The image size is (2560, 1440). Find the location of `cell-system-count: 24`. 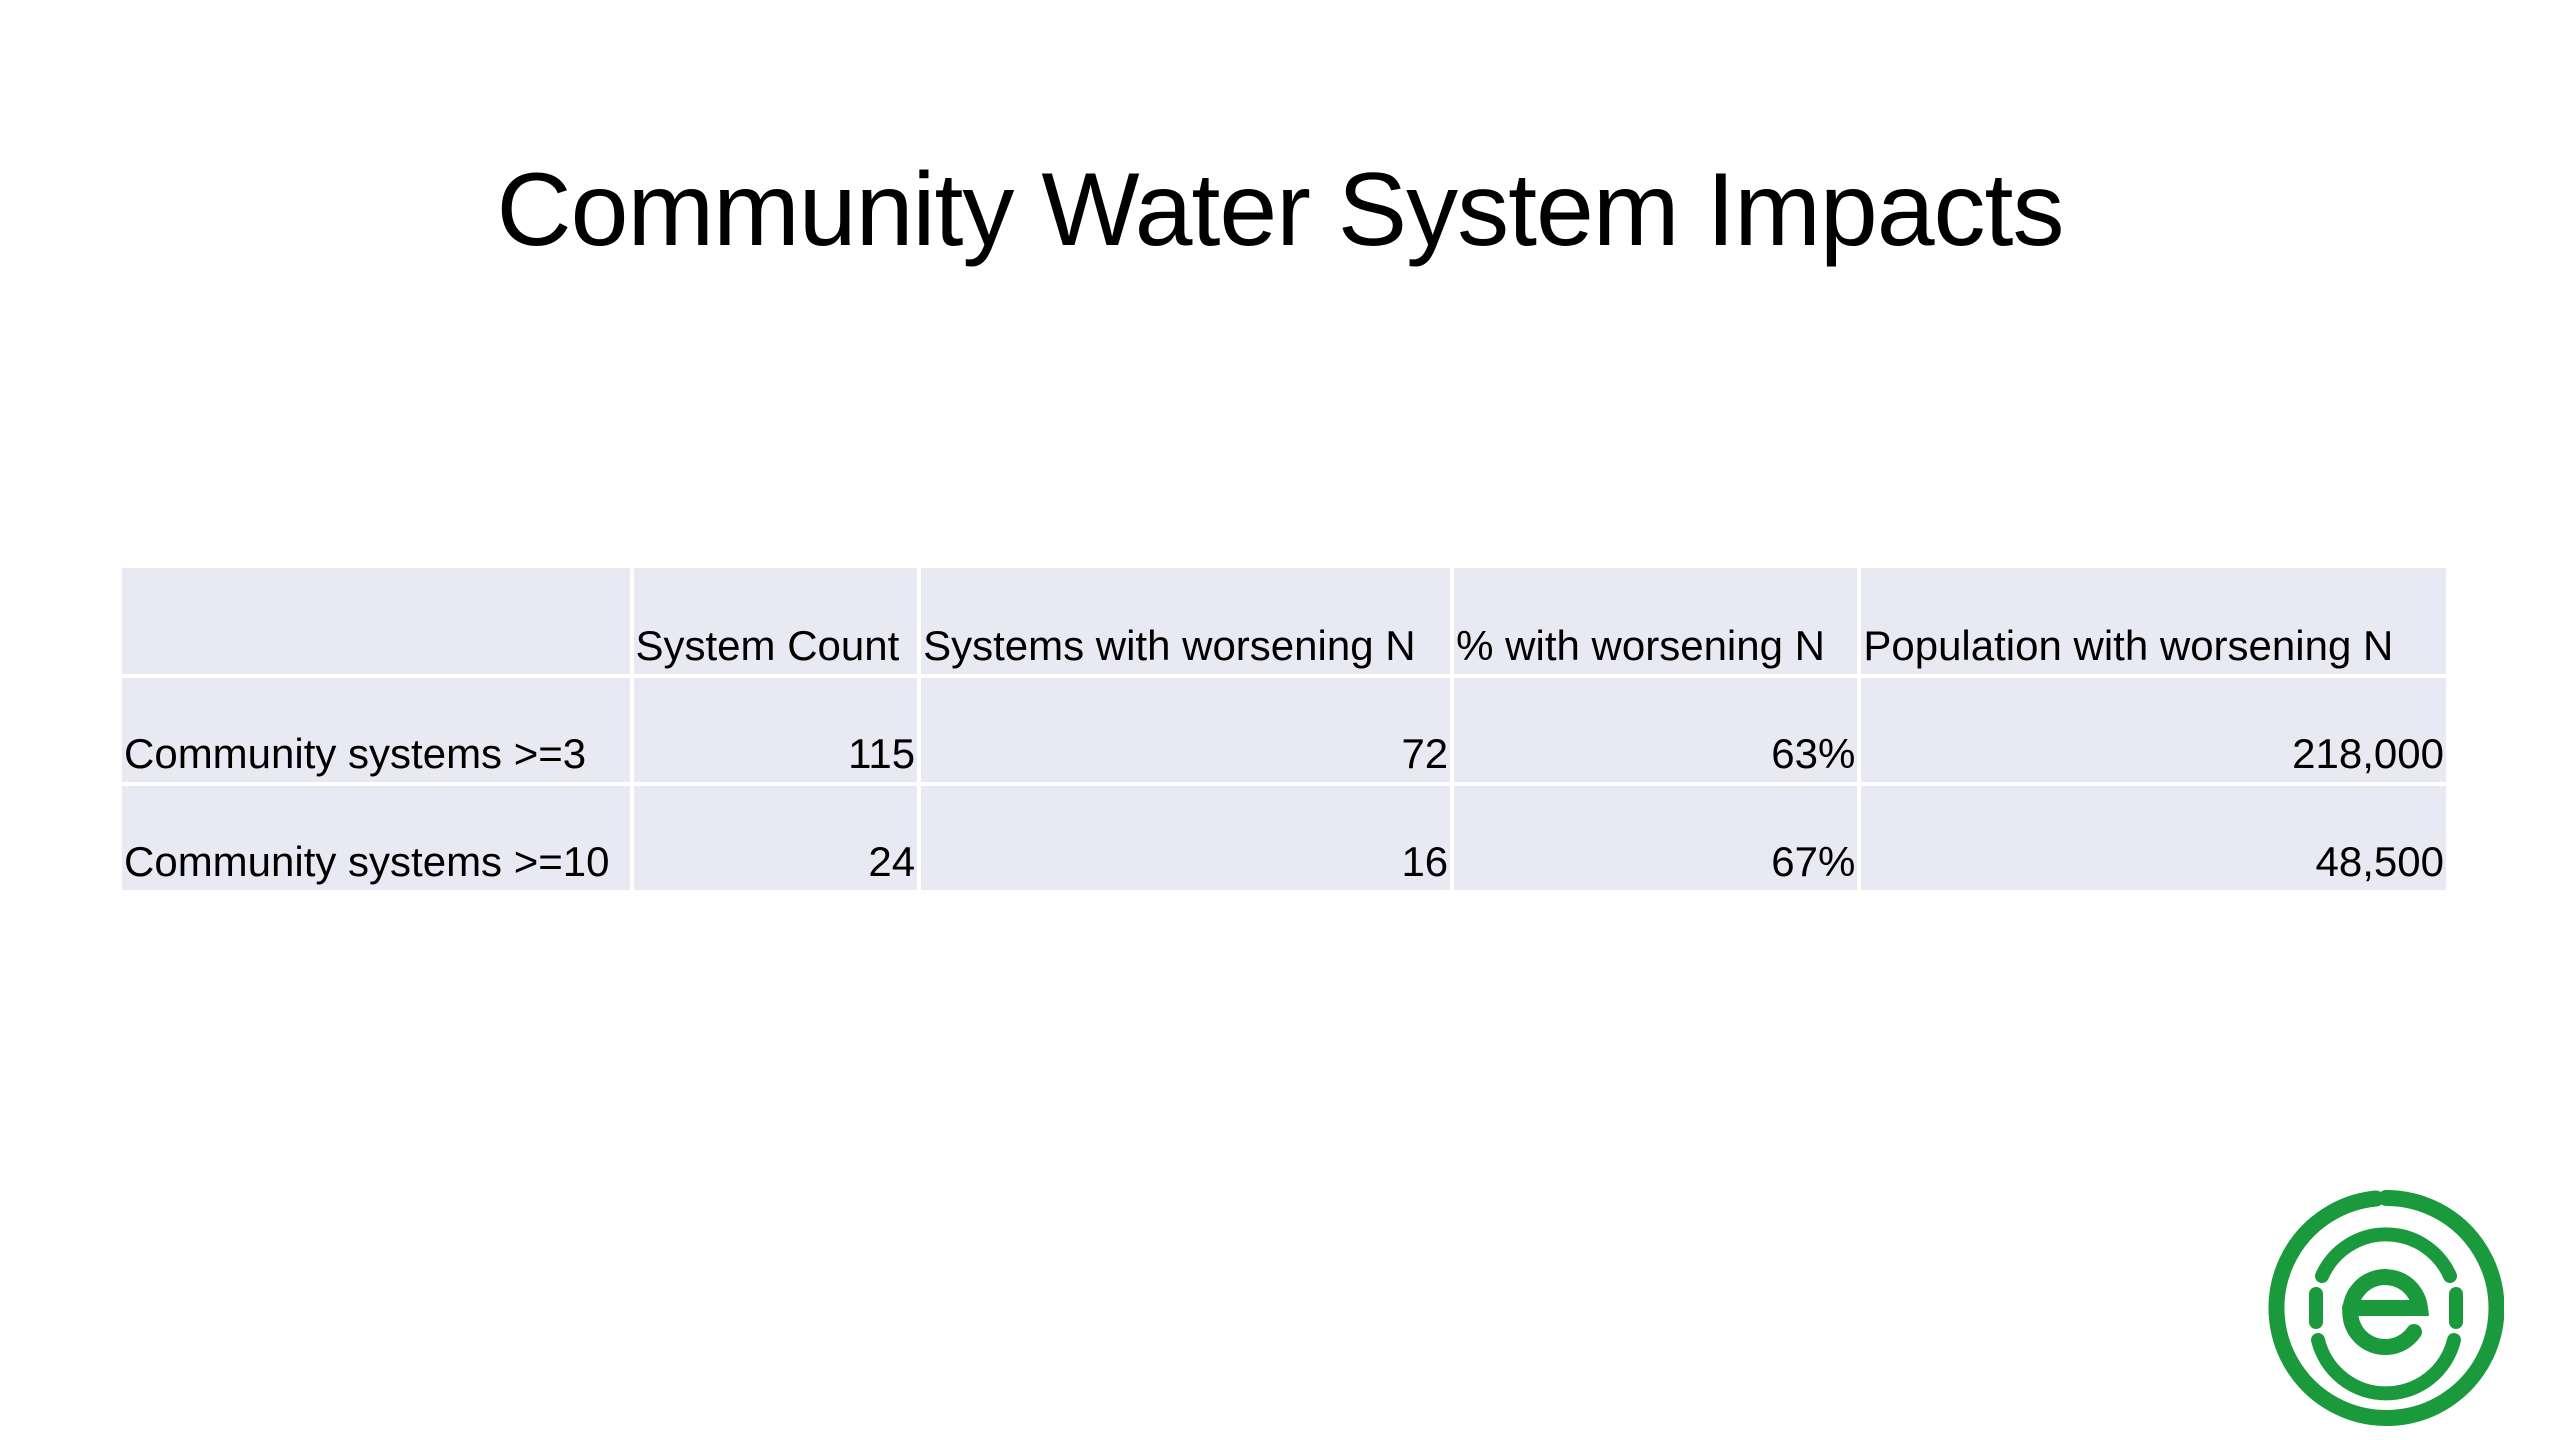

cell-system-count: 24 is located at coordinates (775, 838).